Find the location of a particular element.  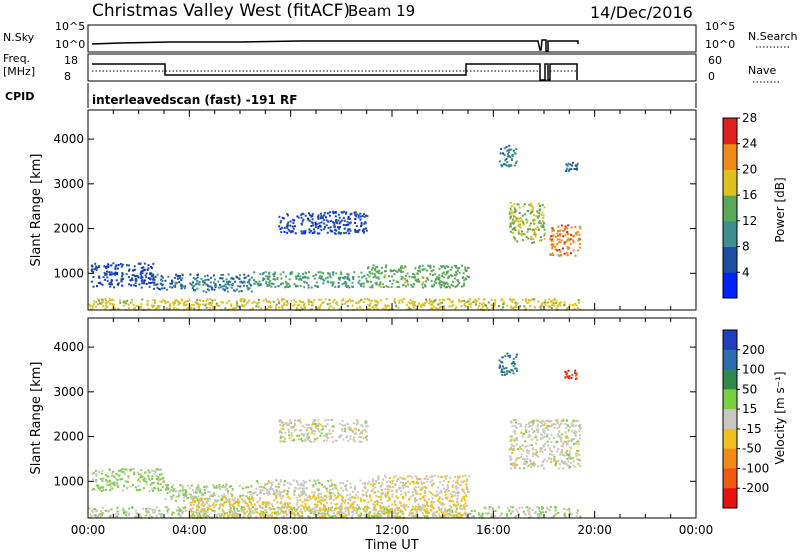

power-colorbar-tick: 4 is located at coordinates (746, 272).